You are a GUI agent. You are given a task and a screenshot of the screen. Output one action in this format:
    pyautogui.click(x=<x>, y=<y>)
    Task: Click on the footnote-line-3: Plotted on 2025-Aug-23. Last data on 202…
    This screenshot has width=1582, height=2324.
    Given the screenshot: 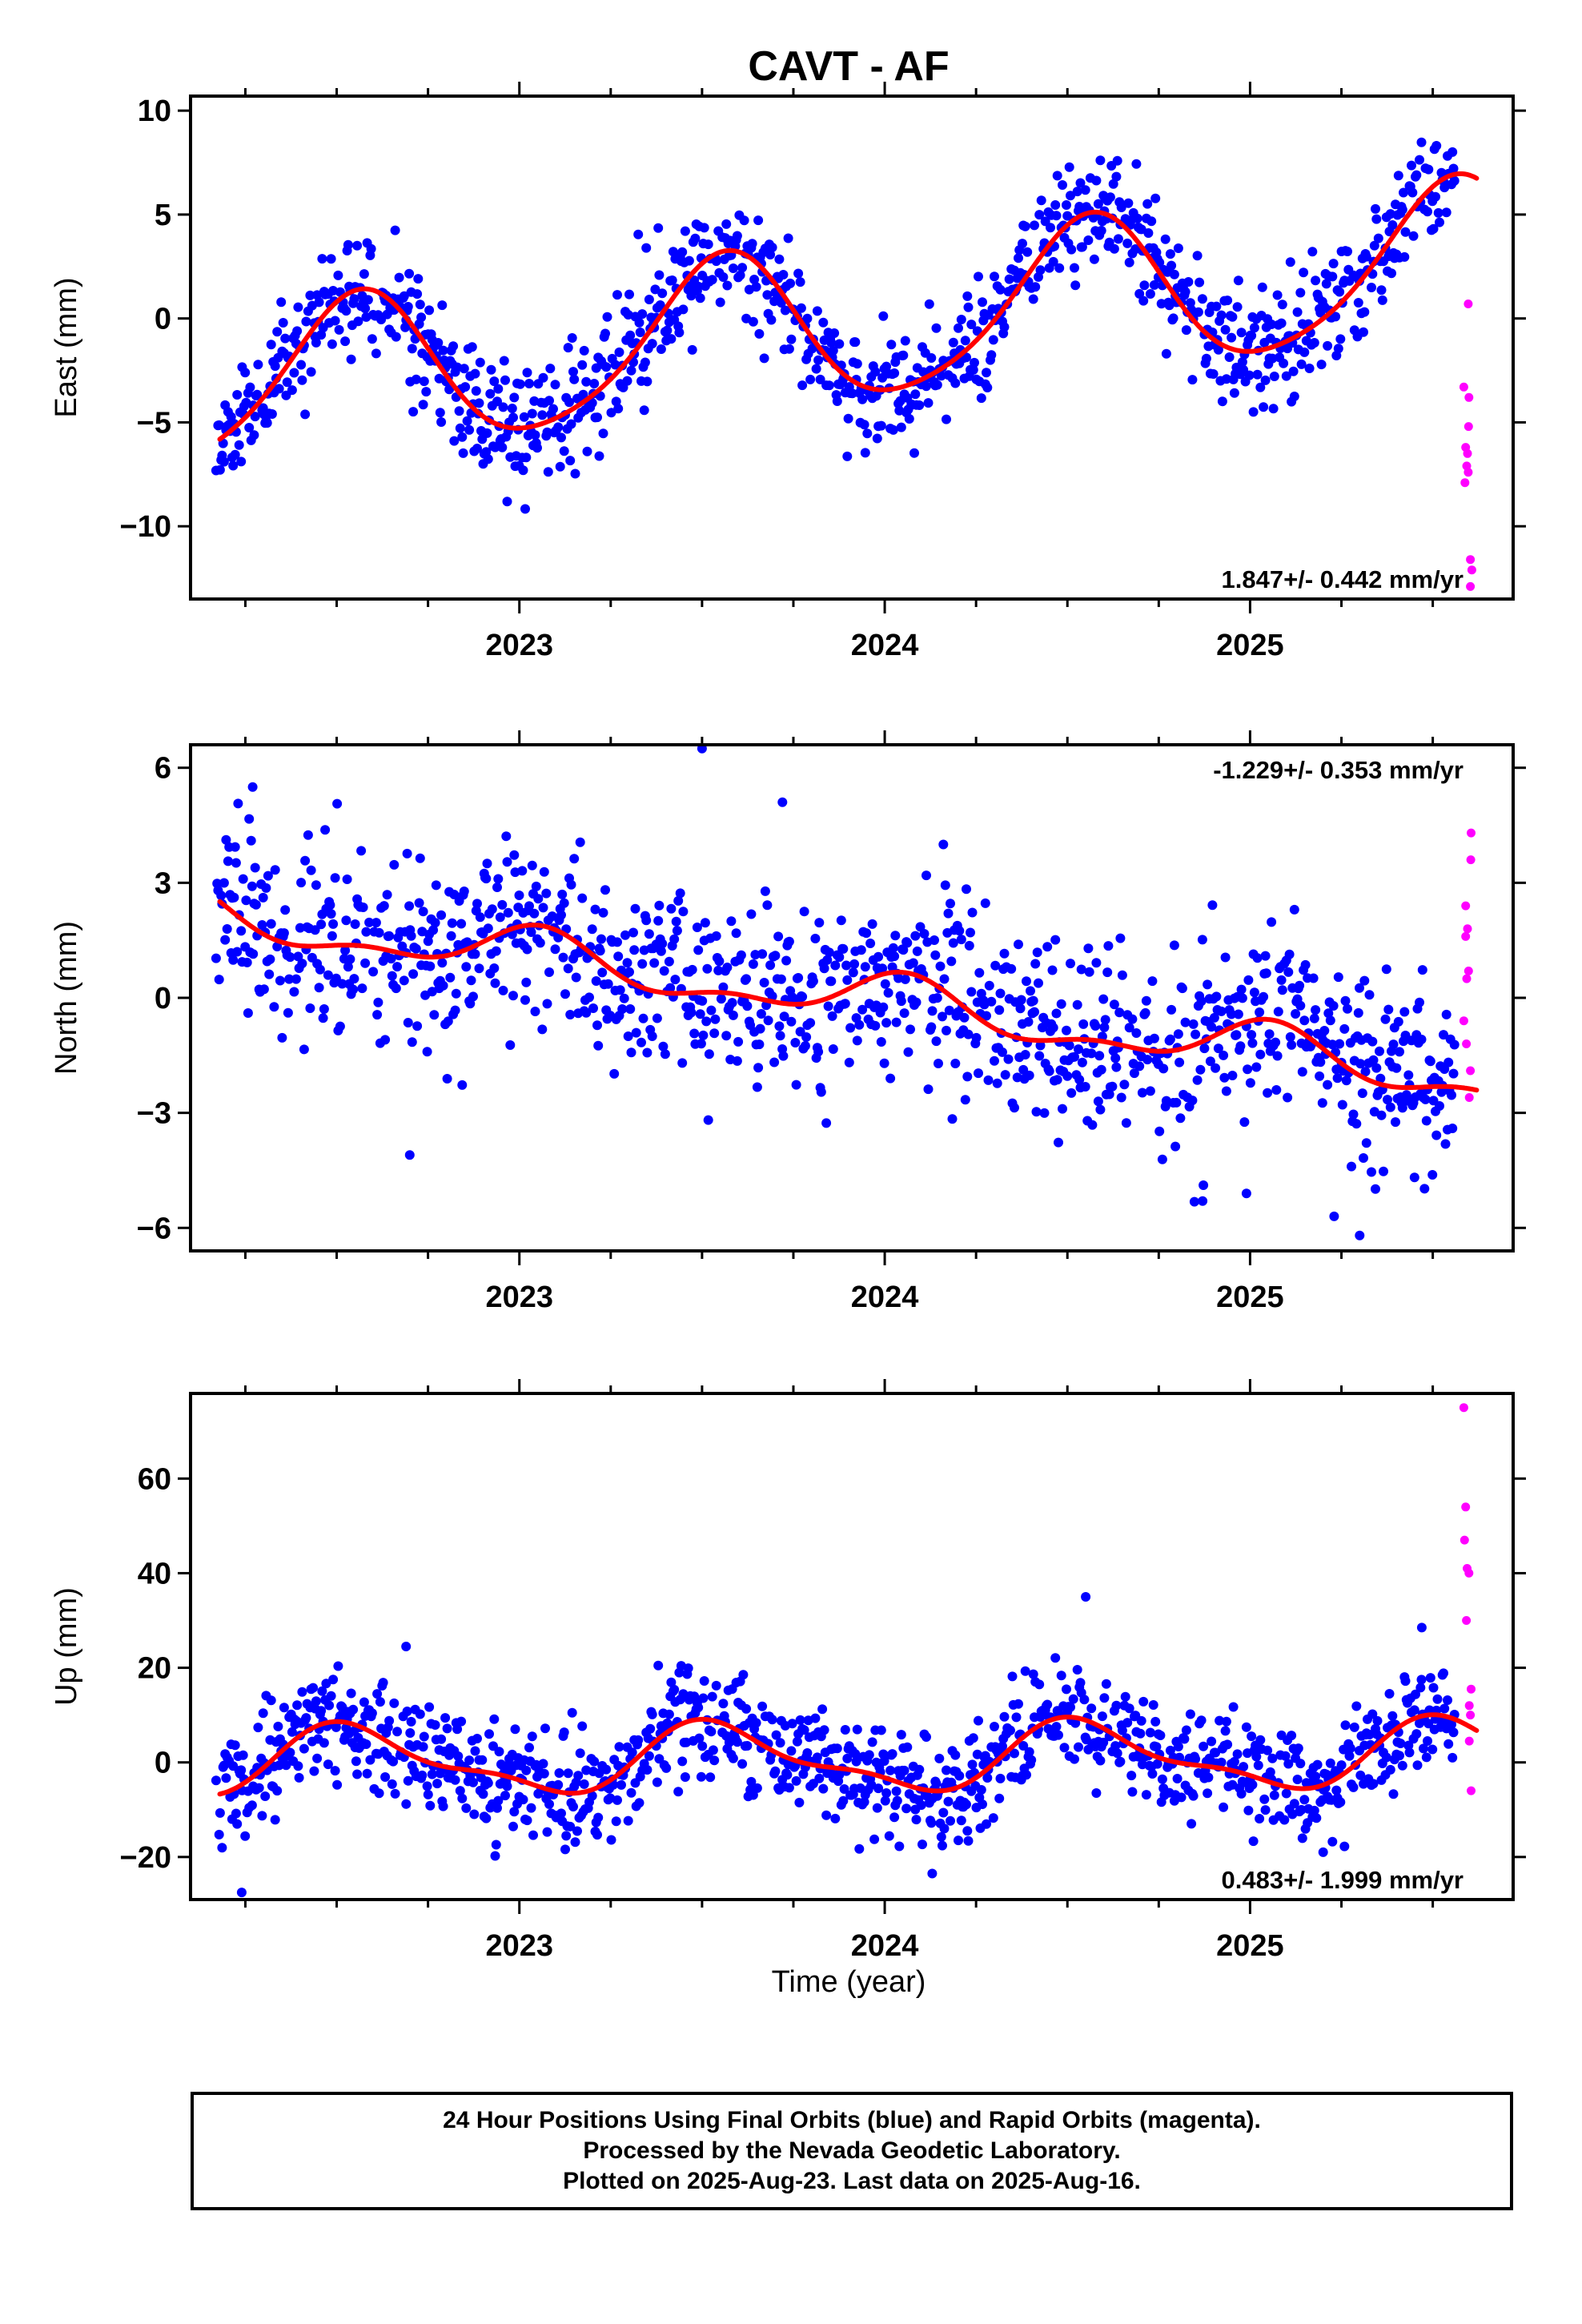 What is the action you would take?
    pyautogui.click(x=852, y=2181)
    